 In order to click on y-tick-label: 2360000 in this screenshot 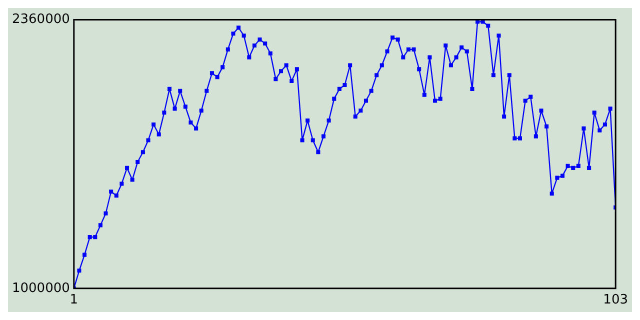, I will do `click(41, 20)`.